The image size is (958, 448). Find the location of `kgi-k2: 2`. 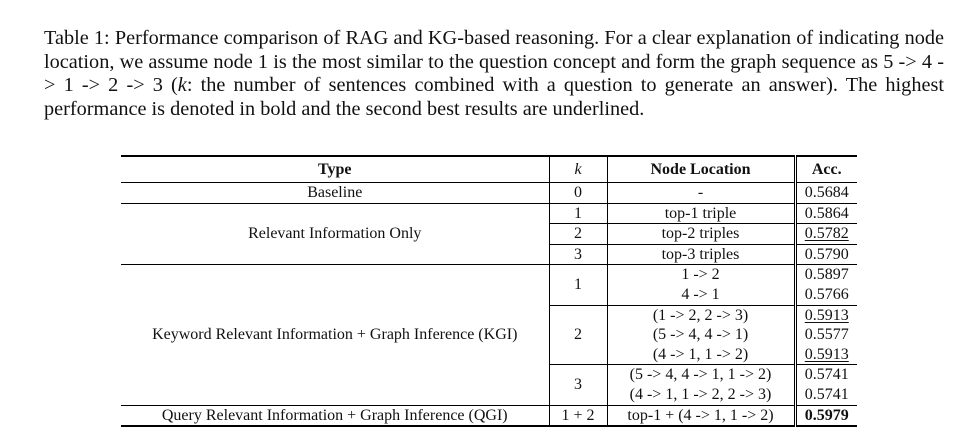

kgi-k2: 2 is located at coordinates (578, 334).